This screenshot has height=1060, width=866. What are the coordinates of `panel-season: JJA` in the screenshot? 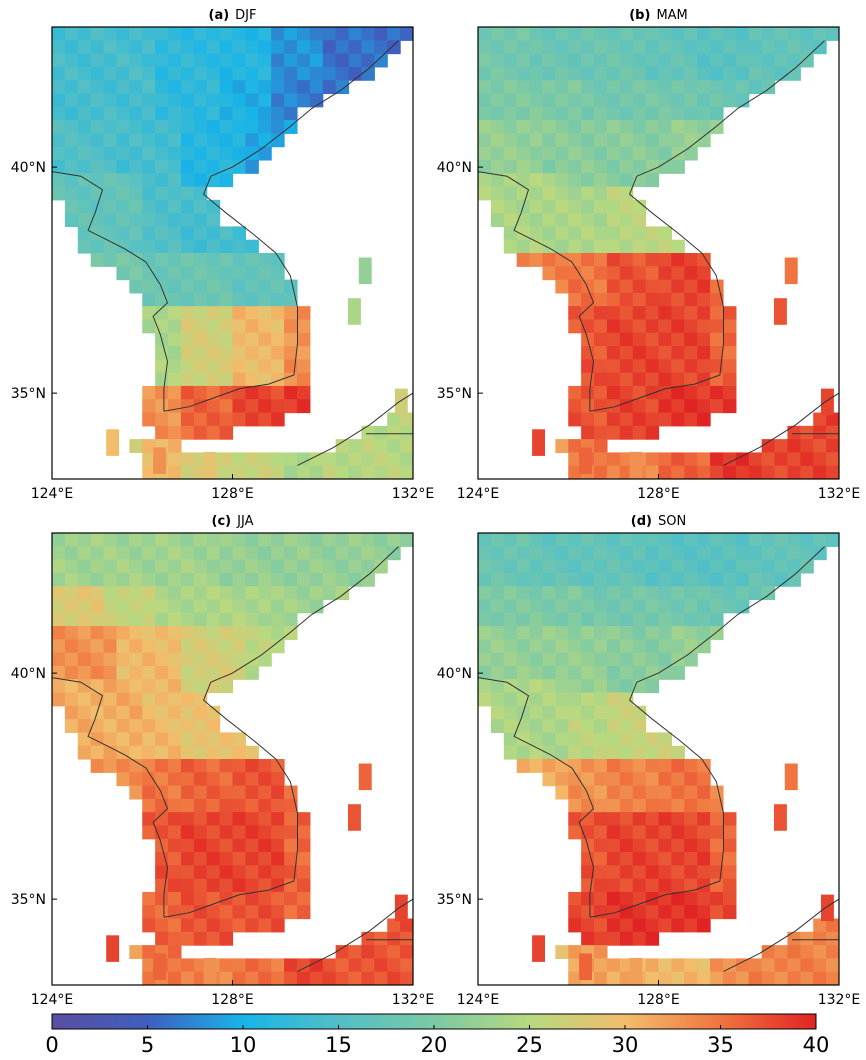 It's located at (244, 521).